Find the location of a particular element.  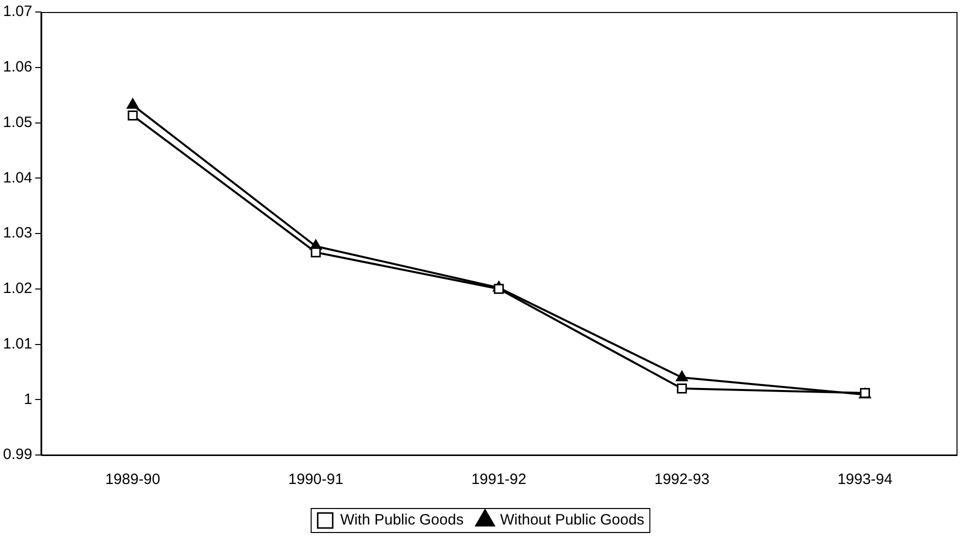

y-tick-label: 1.02 is located at coordinates (17, 289).